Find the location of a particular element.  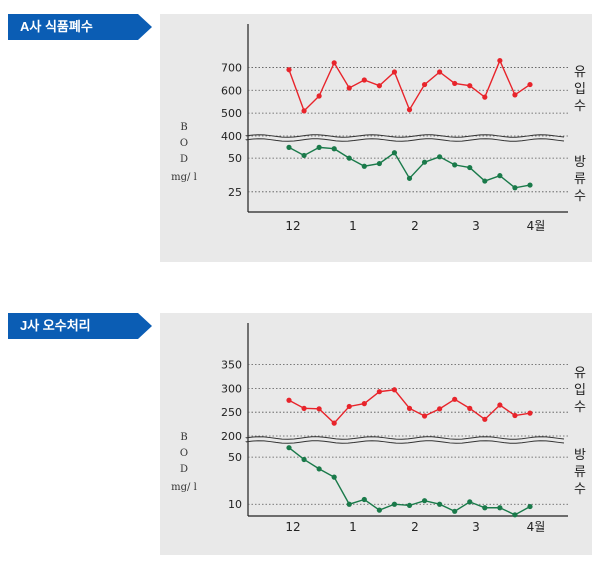

section-title-j-arrow is located at coordinates (145, 326).